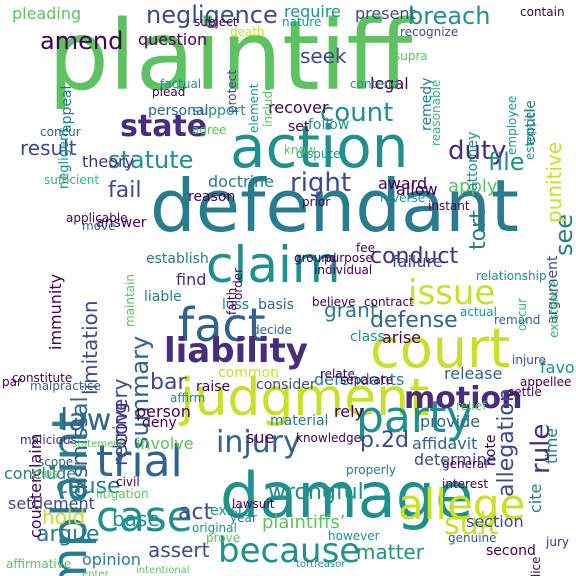 This screenshot has width=576, height=576. Describe the element at coordinates (530, 134) in the screenshot. I see `word-estoppel: estoppel` at that location.